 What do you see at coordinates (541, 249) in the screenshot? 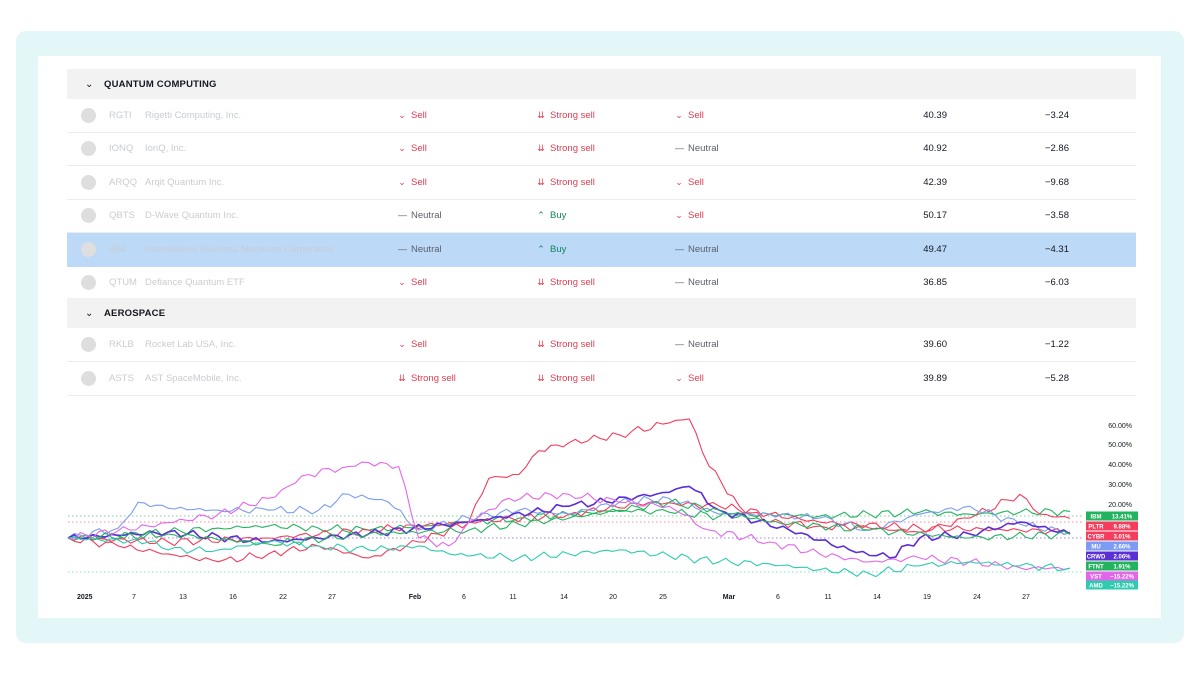
I see `chevron-up-icon: ⌃` at bounding box center [541, 249].